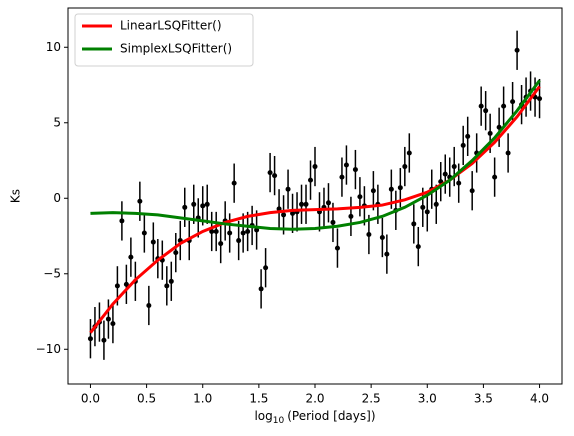 This screenshot has height=436, width=574. I want to click on y-tick-label: −5, so click(52, 273).